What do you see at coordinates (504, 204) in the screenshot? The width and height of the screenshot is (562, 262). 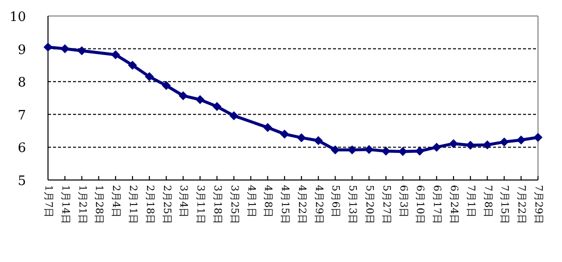 I see `x-tick-label: 7月15日` at bounding box center [504, 204].